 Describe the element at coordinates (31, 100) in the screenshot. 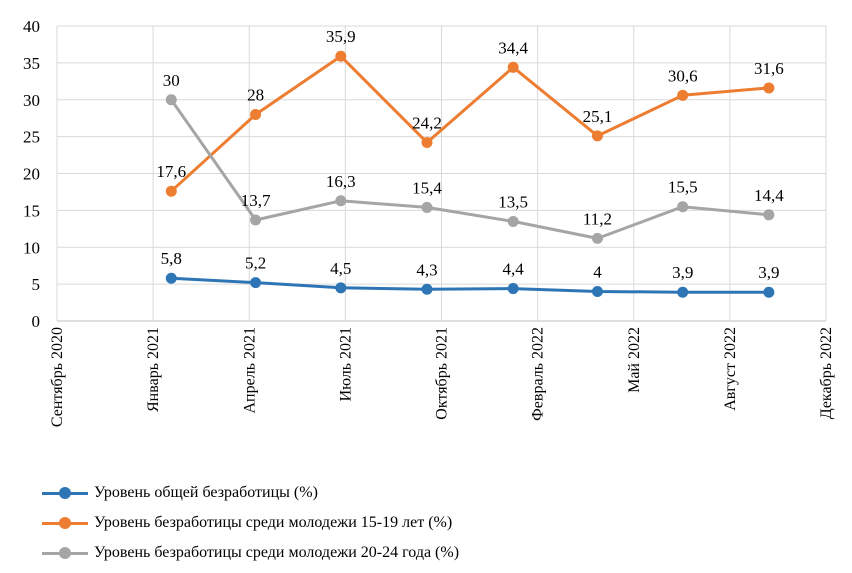

I see `y-tick-label: 30` at that location.